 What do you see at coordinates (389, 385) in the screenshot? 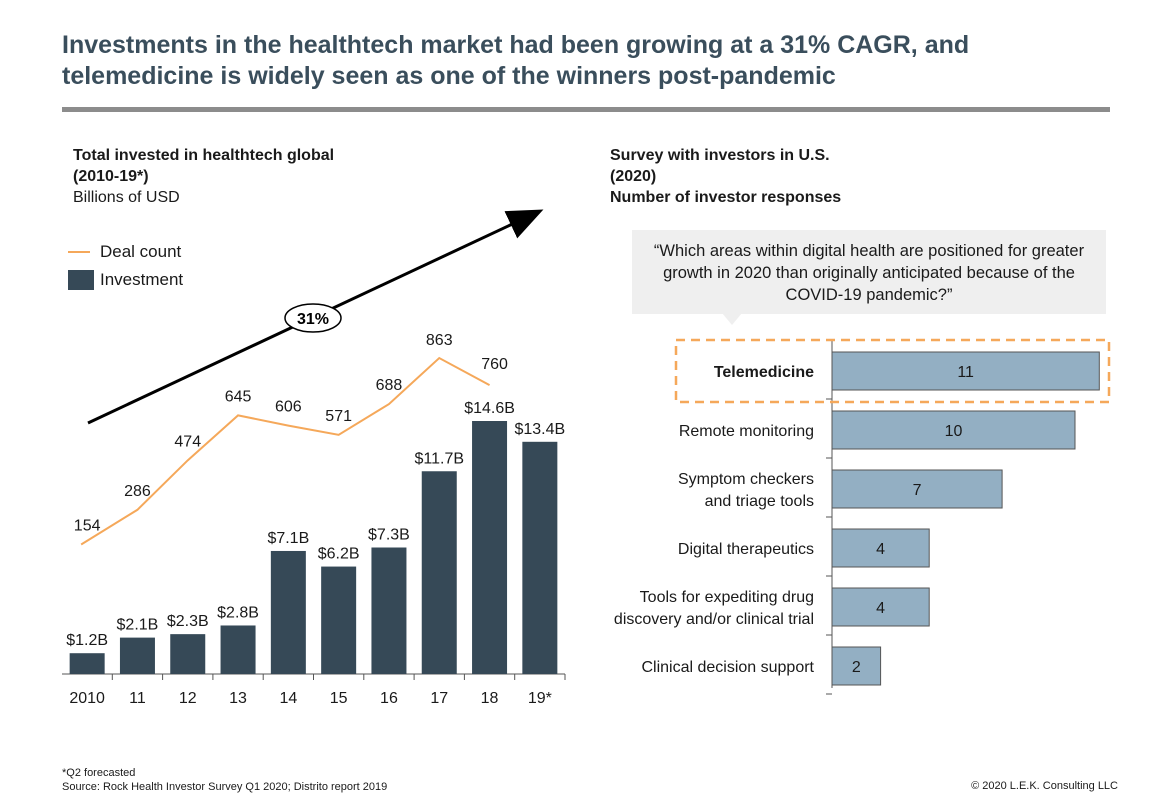
I see `deal-count-label: 688` at bounding box center [389, 385].